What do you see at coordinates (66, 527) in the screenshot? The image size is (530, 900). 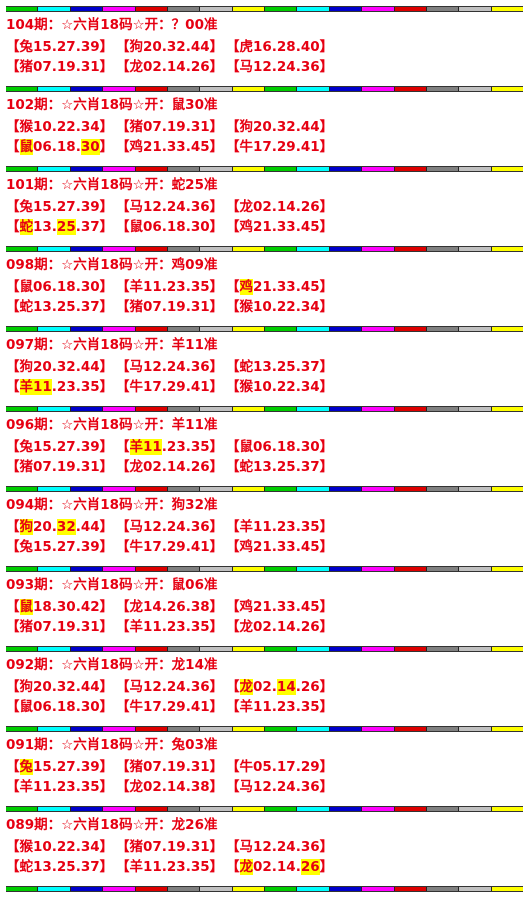 I see `highlighted-hit: 32` at bounding box center [66, 527].